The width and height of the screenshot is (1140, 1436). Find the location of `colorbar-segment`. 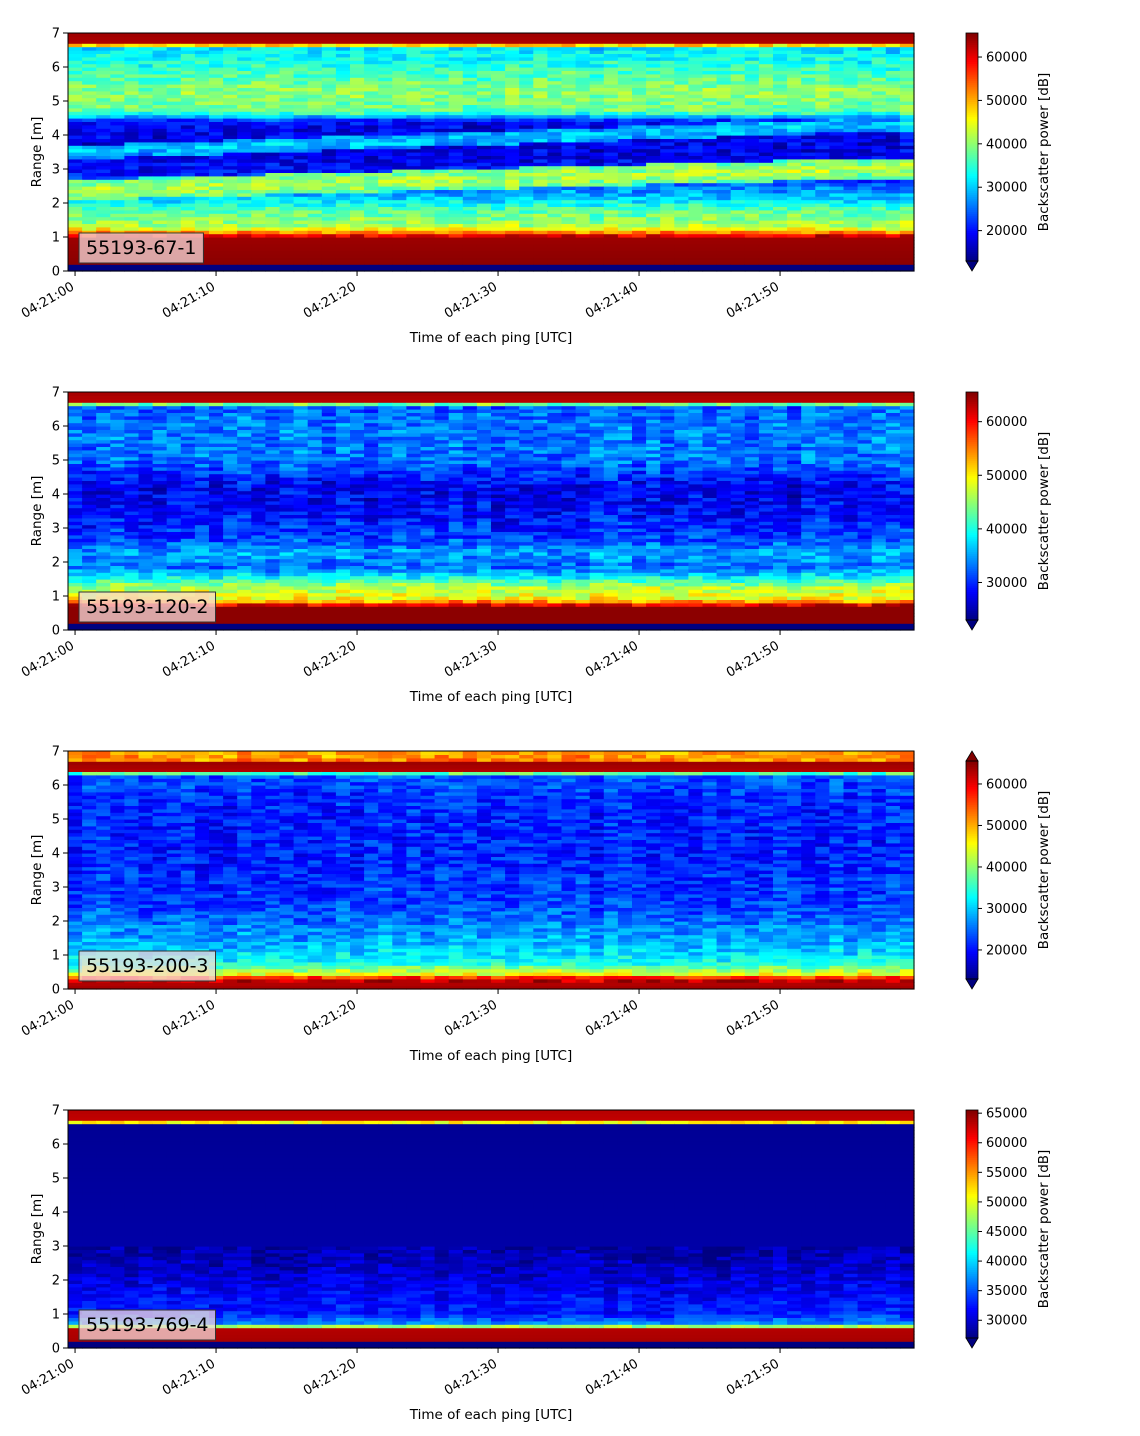

colorbar-segment is located at coordinates (972, 188).